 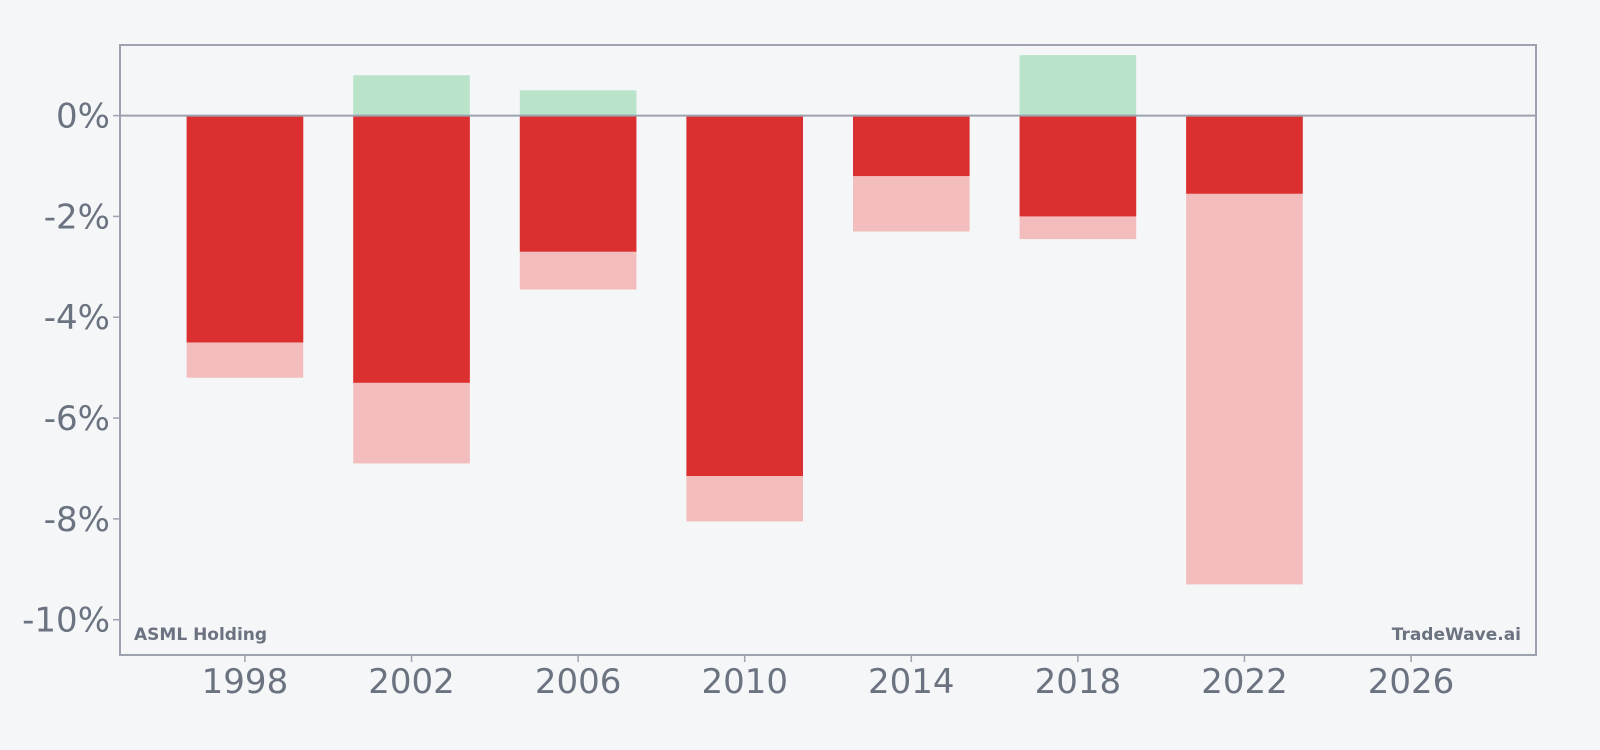 What do you see at coordinates (77, 520) in the screenshot?
I see `y-tick-label--8: -8%` at bounding box center [77, 520].